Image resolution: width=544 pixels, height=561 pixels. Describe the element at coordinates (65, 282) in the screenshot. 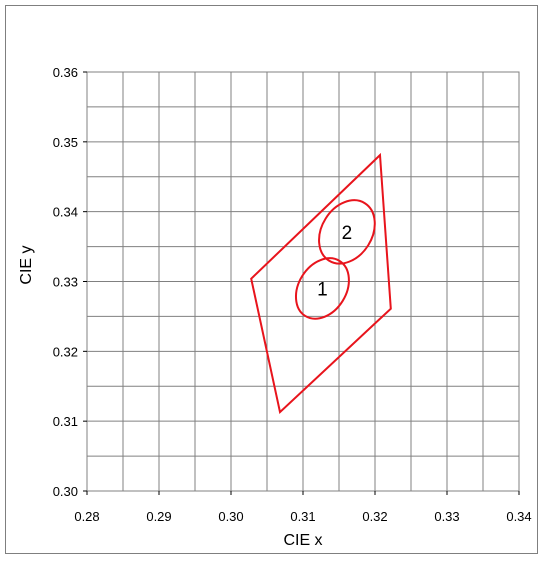

I see `y-tick-label: 0.33` at that location.